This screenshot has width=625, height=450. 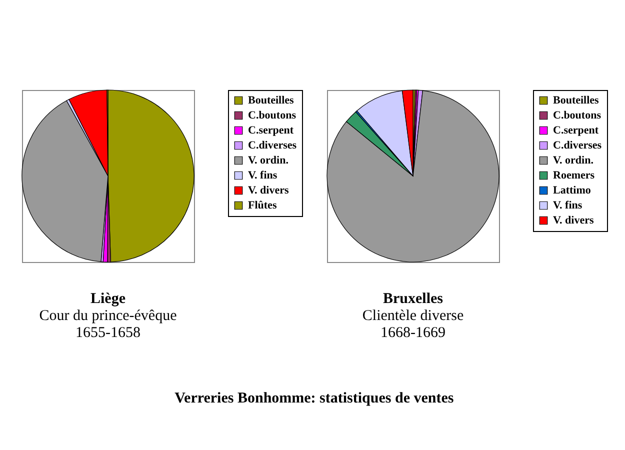 What do you see at coordinates (413, 299) in the screenshot?
I see `text: Bruxelles` at bounding box center [413, 299].